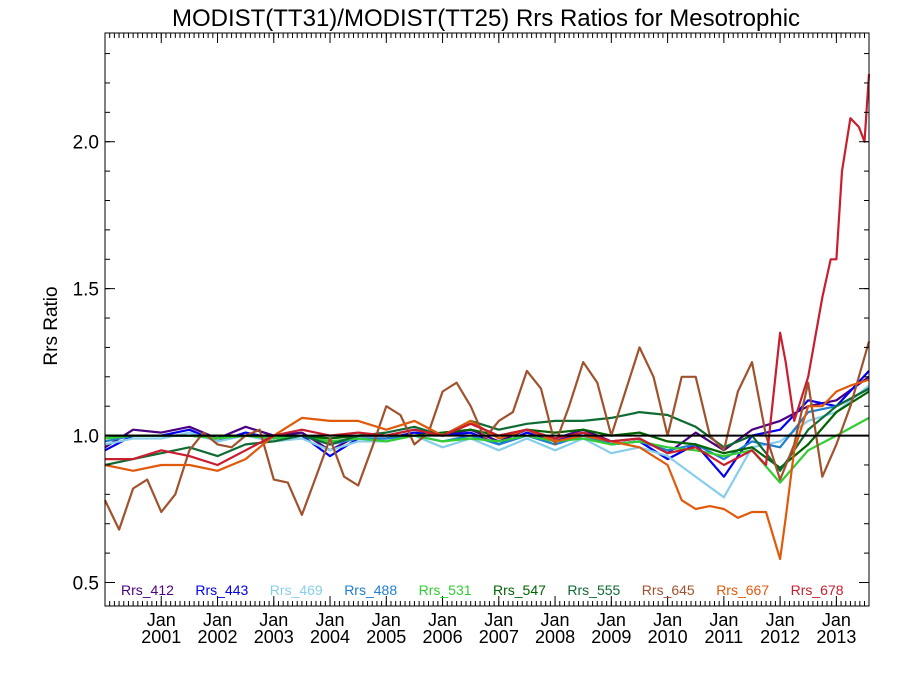  I want to click on legend-item-rrs-645: Rrs_645, so click(668, 590).